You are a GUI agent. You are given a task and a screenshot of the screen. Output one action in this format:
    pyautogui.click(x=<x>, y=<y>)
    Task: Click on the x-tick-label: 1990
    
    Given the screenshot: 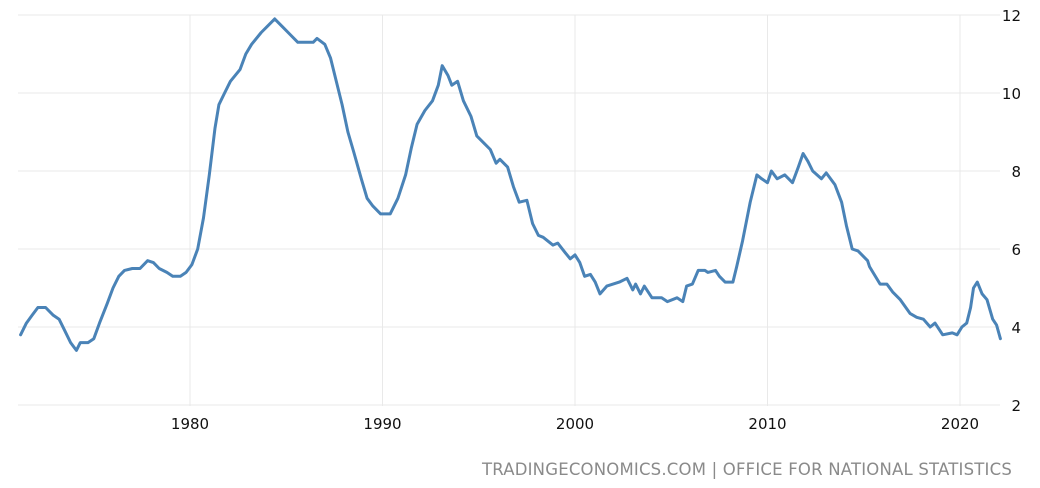 What is the action you would take?
    pyautogui.click(x=382, y=424)
    